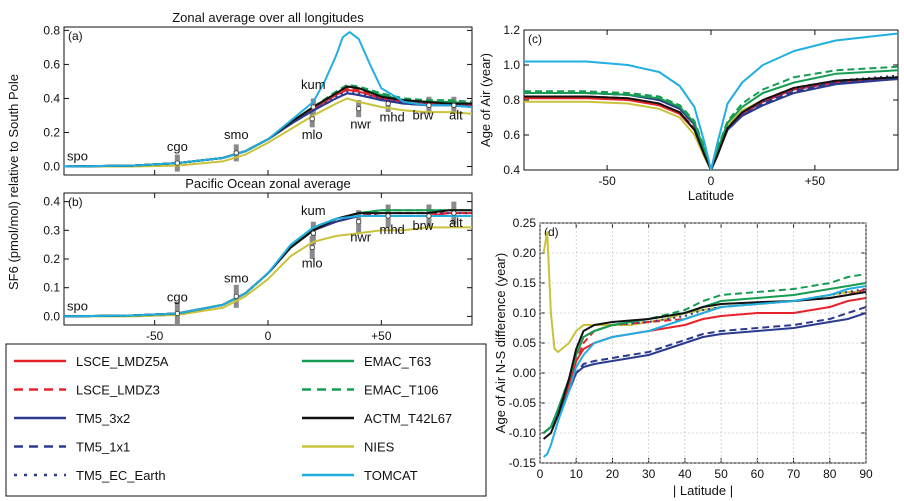 The image size is (904, 501). What do you see at coordinates (103, 447) in the screenshot?
I see `legend-label: TM5_1x1` at bounding box center [103, 447].